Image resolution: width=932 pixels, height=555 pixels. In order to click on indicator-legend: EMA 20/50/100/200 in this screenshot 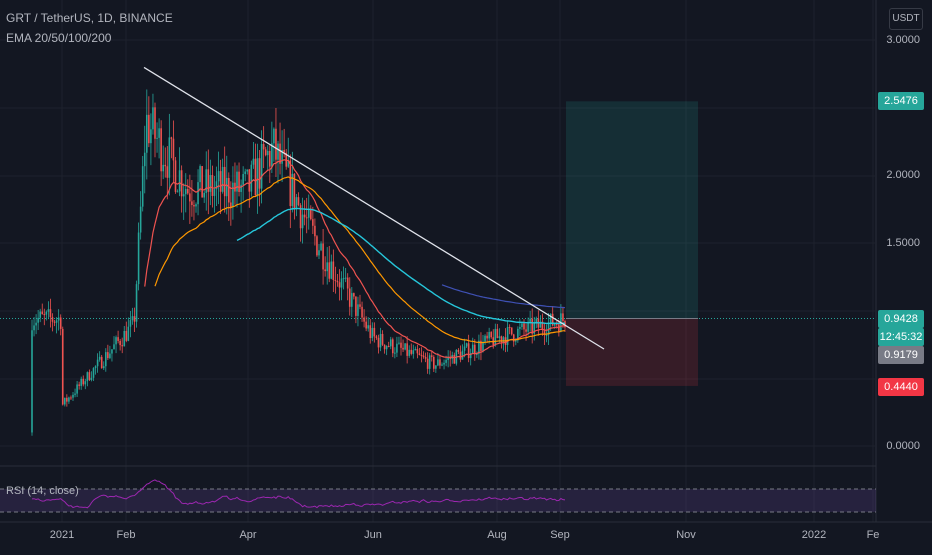, I will do `click(59, 38)`.